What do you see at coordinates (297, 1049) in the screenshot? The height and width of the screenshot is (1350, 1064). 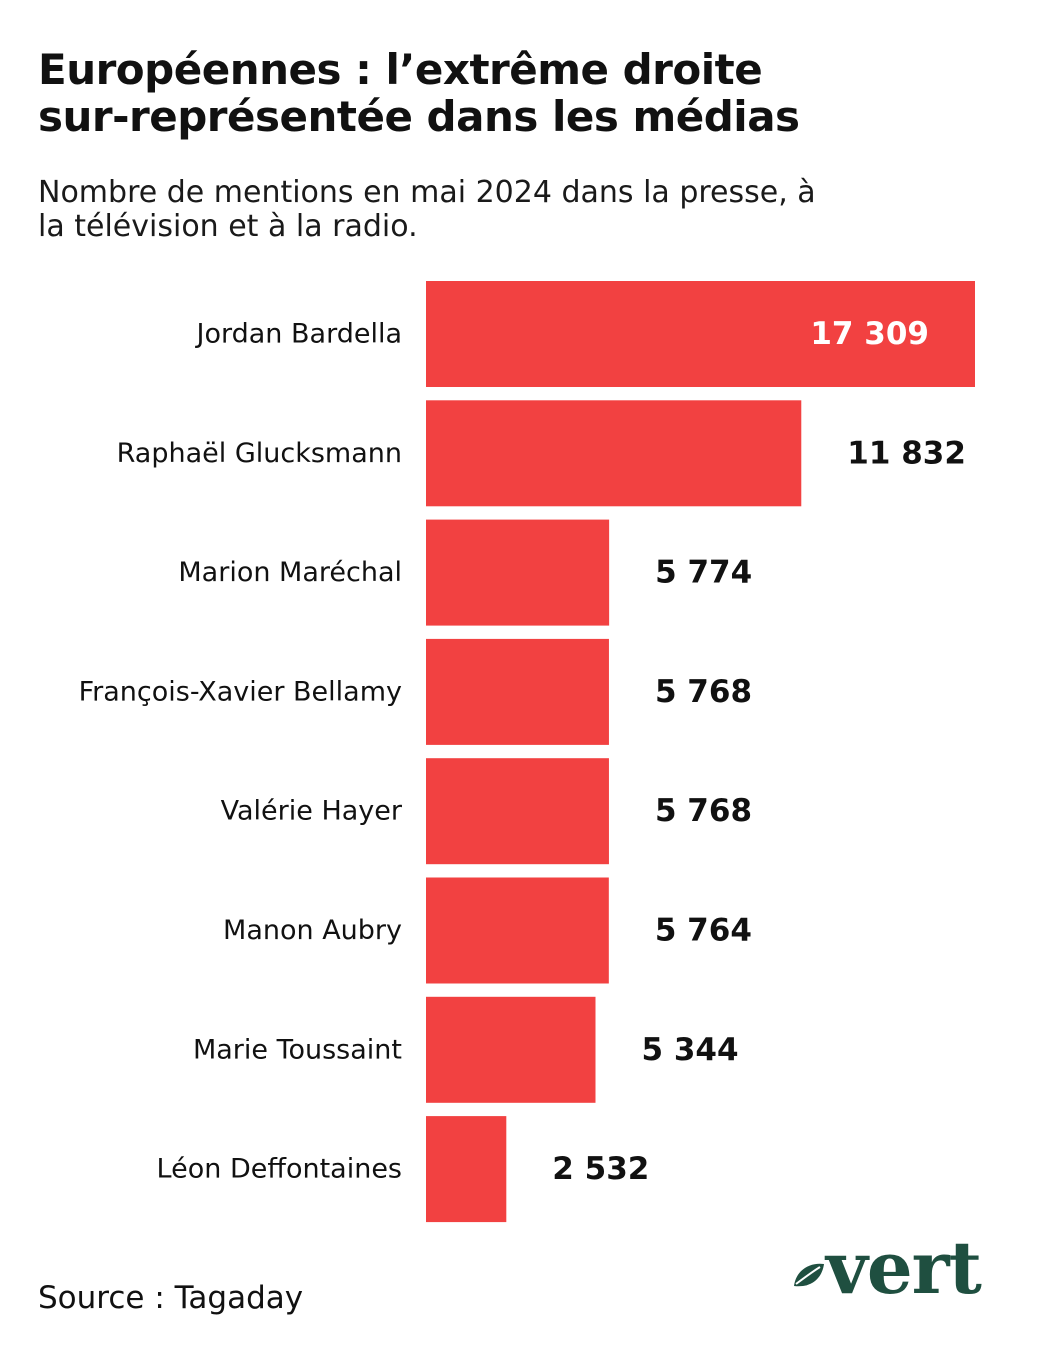 I see `category-label: Marie Toussaint` at bounding box center [297, 1049].